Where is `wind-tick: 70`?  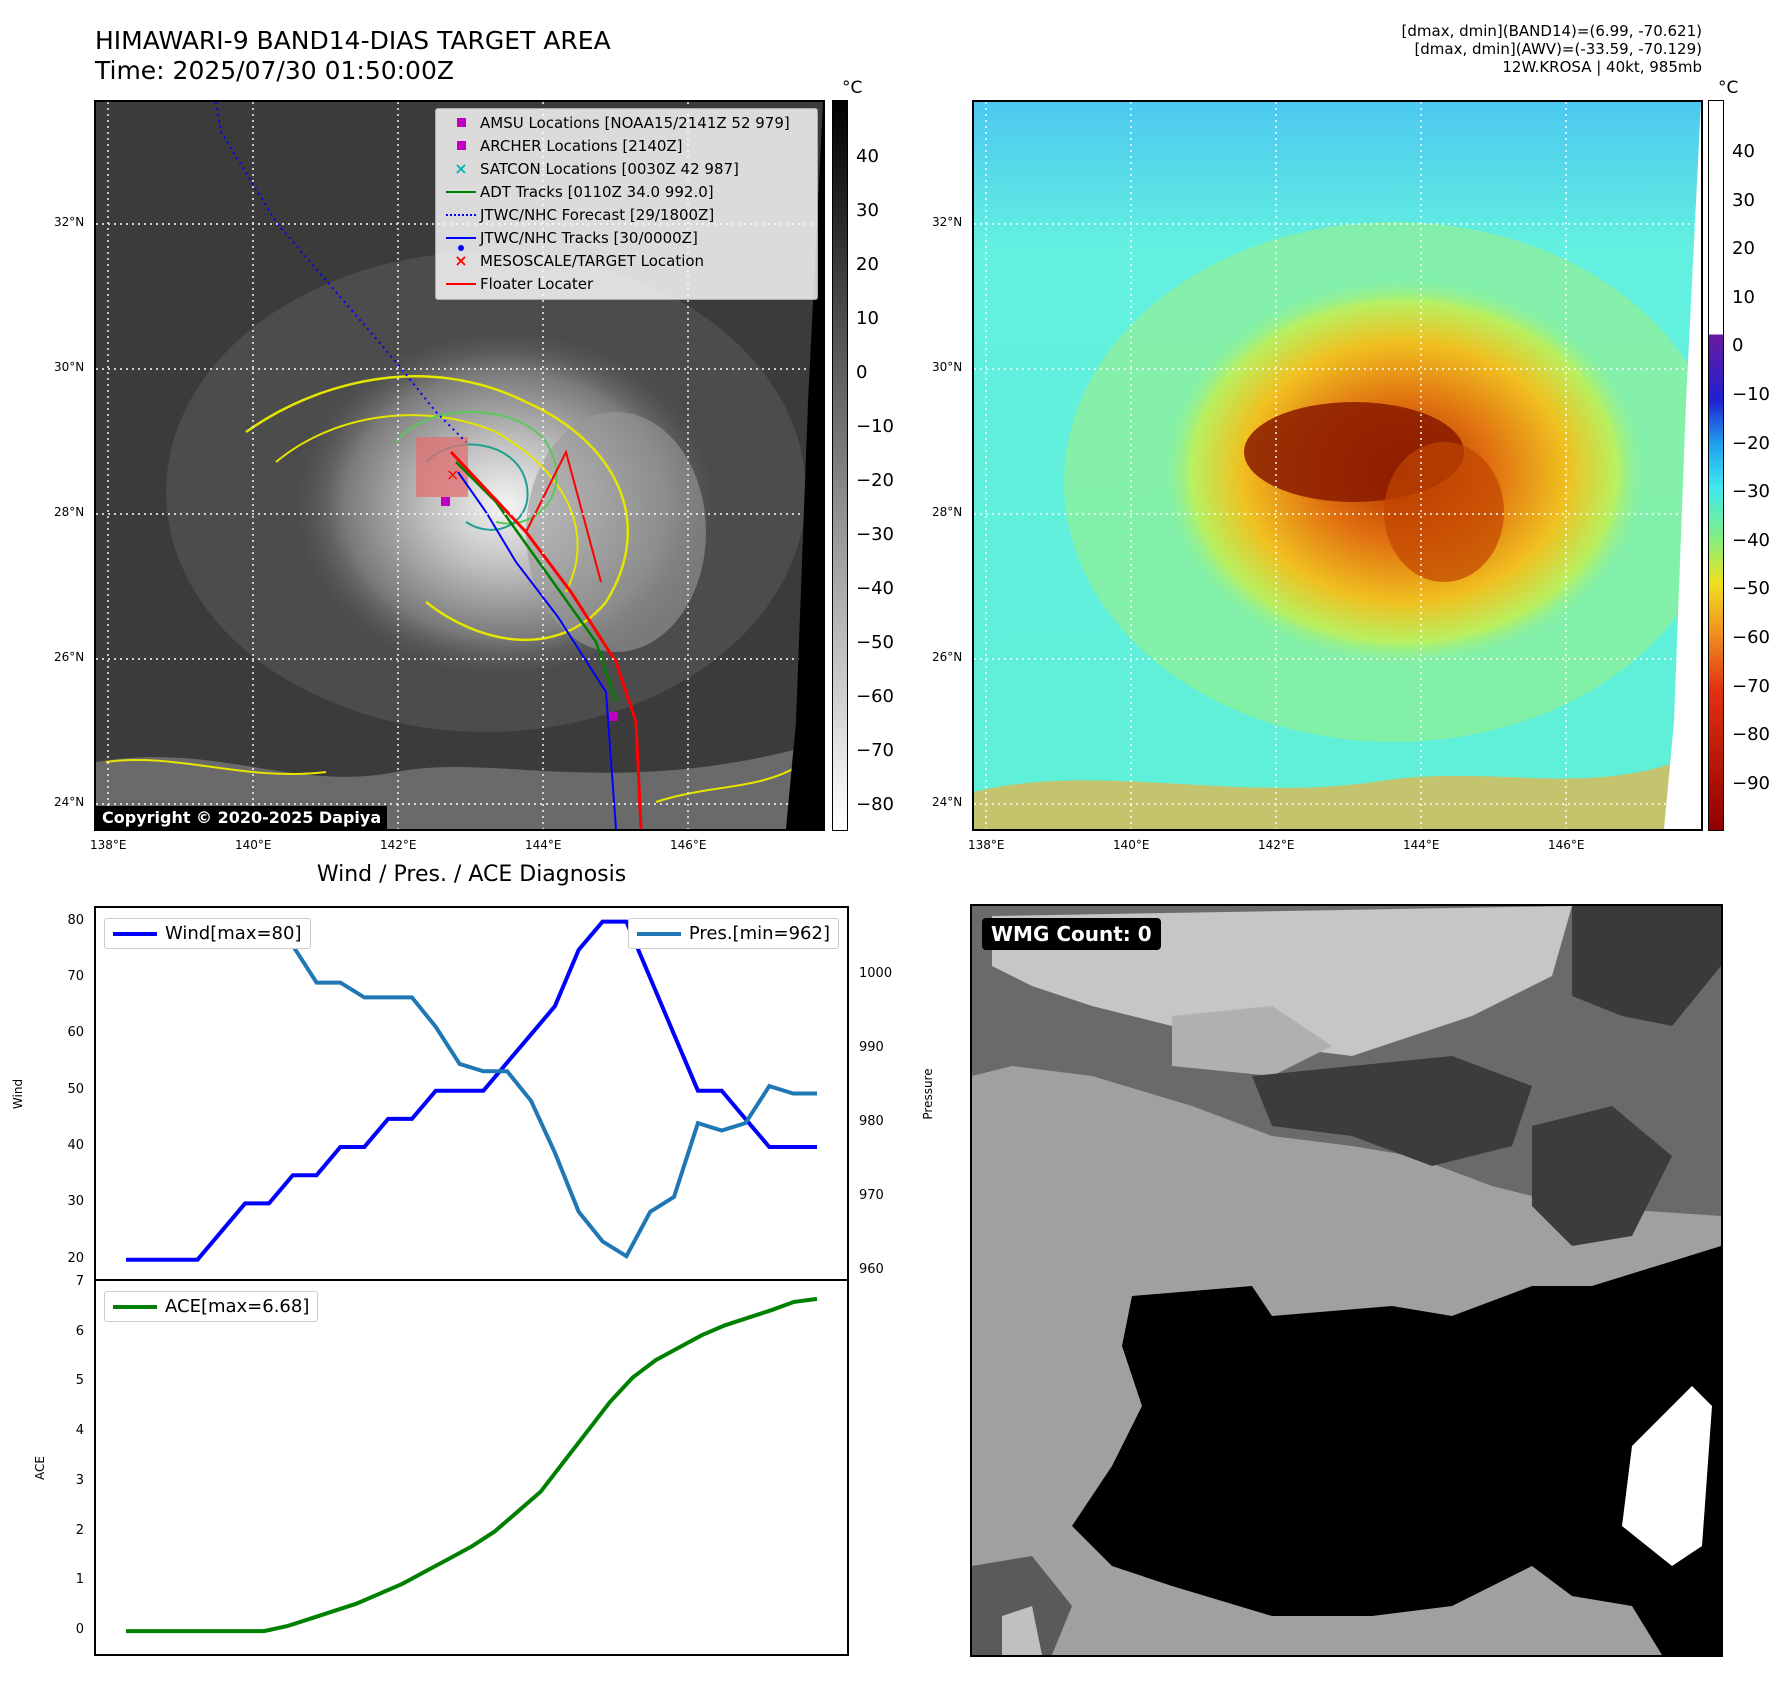 wind-tick: 70 is located at coordinates (75, 976).